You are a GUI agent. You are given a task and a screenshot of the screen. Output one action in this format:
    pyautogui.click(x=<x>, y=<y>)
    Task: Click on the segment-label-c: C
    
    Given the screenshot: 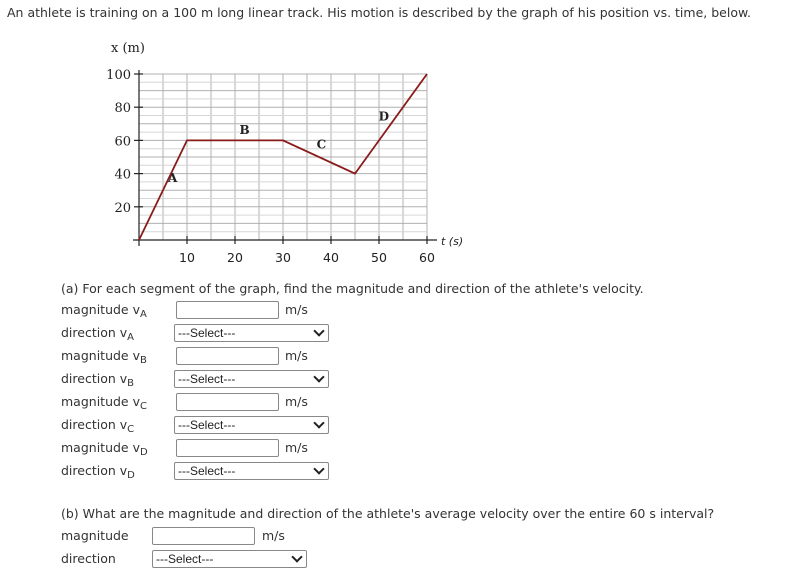 What is the action you would take?
    pyautogui.click(x=322, y=145)
    